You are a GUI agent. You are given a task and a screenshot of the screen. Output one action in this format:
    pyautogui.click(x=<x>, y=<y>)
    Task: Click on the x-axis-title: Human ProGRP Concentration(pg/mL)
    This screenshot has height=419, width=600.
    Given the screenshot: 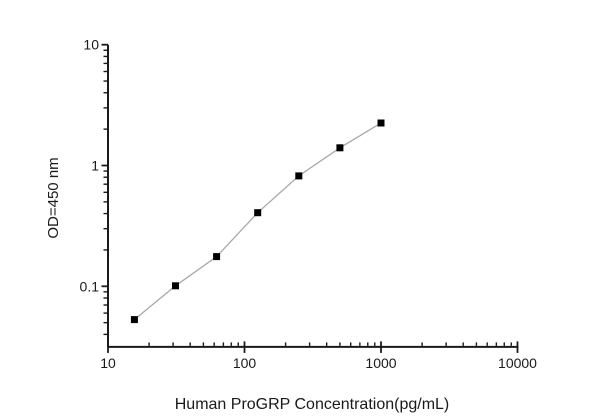 What is the action you would take?
    pyautogui.click(x=312, y=404)
    